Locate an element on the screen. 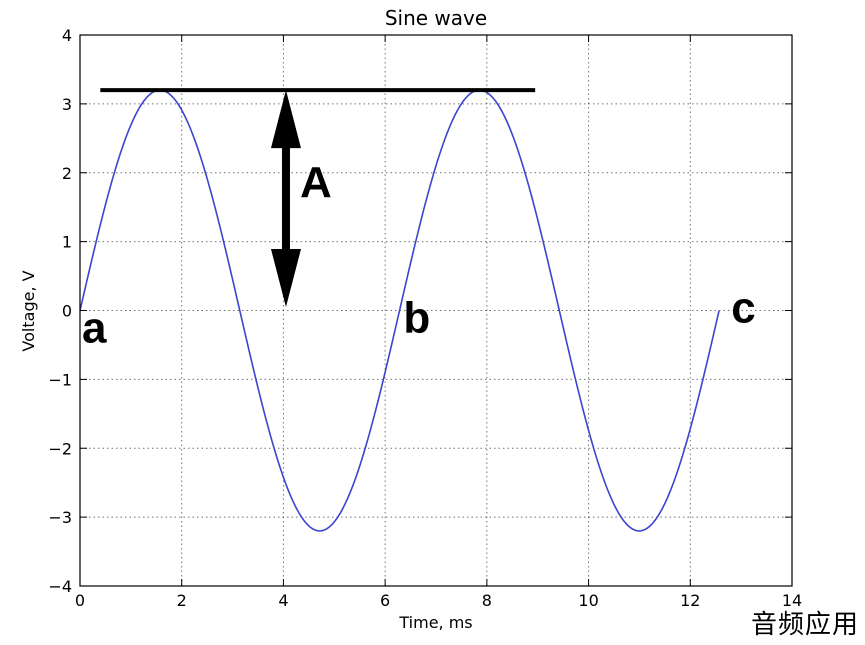 This screenshot has width=865, height=645. point-label-a: a is located at coordinates (94, 328).